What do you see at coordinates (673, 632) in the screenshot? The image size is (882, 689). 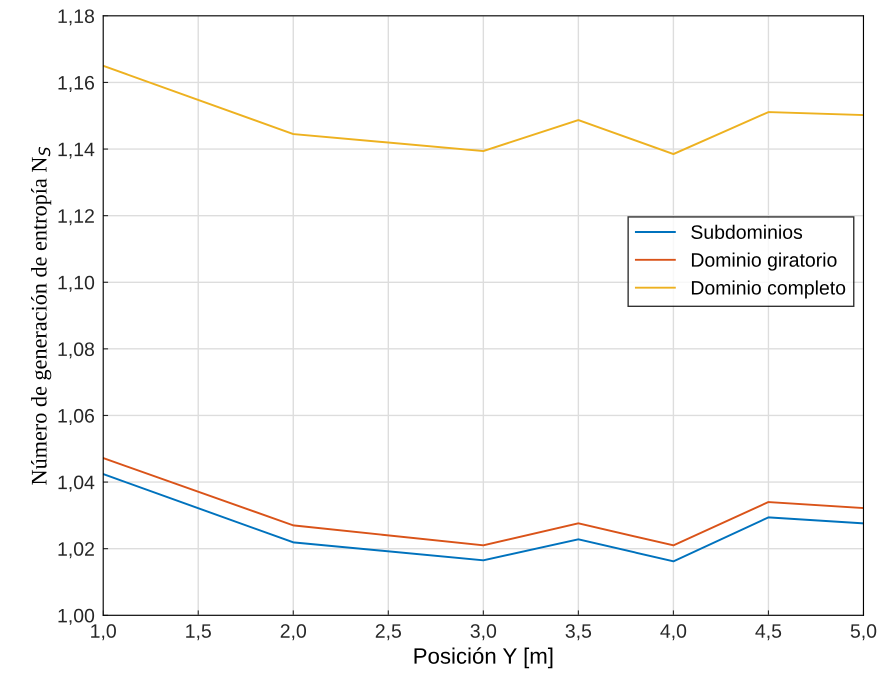 I see `x-tick-label: 4,0` at bounding box center [673, 632].